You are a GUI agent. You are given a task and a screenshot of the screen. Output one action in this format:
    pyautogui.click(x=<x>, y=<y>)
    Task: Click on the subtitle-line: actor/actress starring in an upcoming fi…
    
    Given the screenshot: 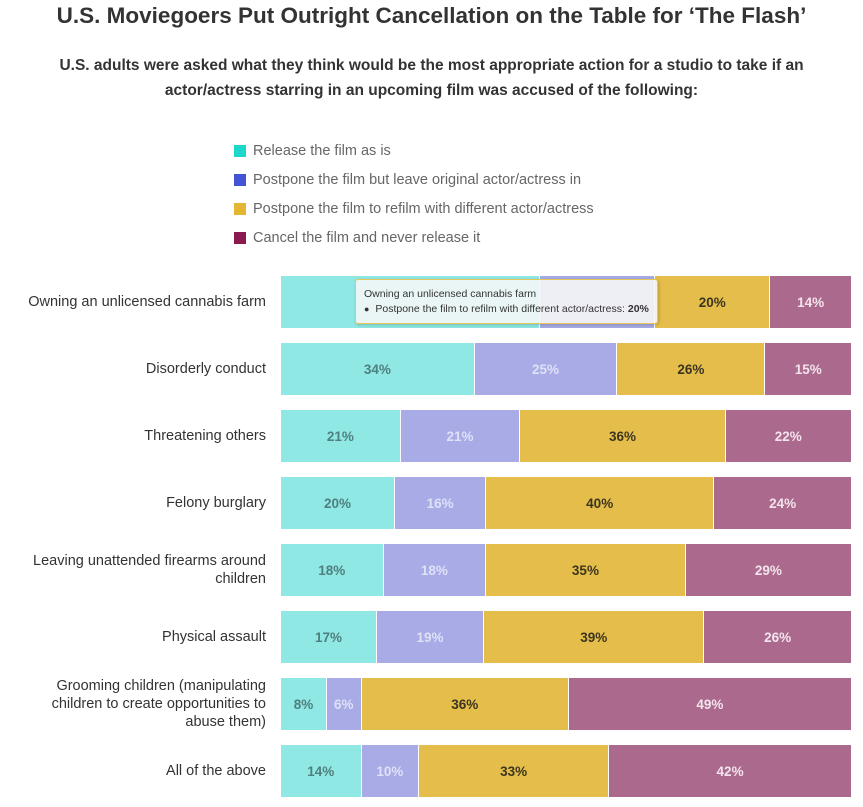 What is the action you would take?
    pyautogui.click(x=431, y=90)
    